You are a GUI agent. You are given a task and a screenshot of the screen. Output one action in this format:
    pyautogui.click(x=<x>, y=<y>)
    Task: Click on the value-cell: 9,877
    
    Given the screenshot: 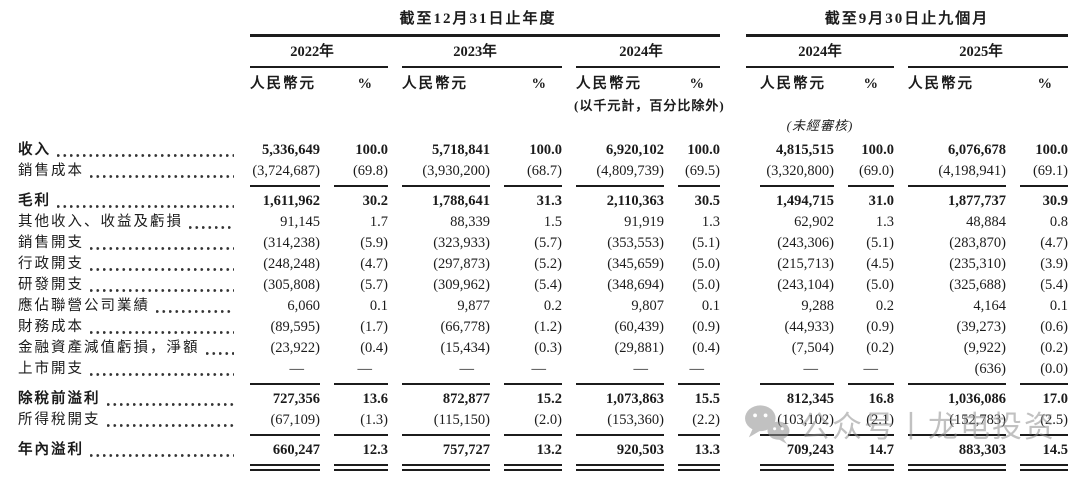 What is the action you would take?
    pyautogui.click(x=473, y=306)
    